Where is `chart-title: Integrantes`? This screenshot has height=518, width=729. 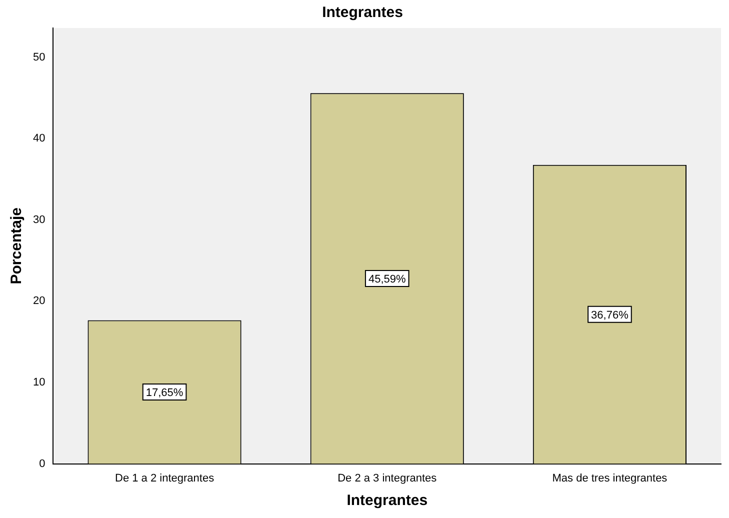
chart-title: Integrantes is located at coordinates (362, 13).